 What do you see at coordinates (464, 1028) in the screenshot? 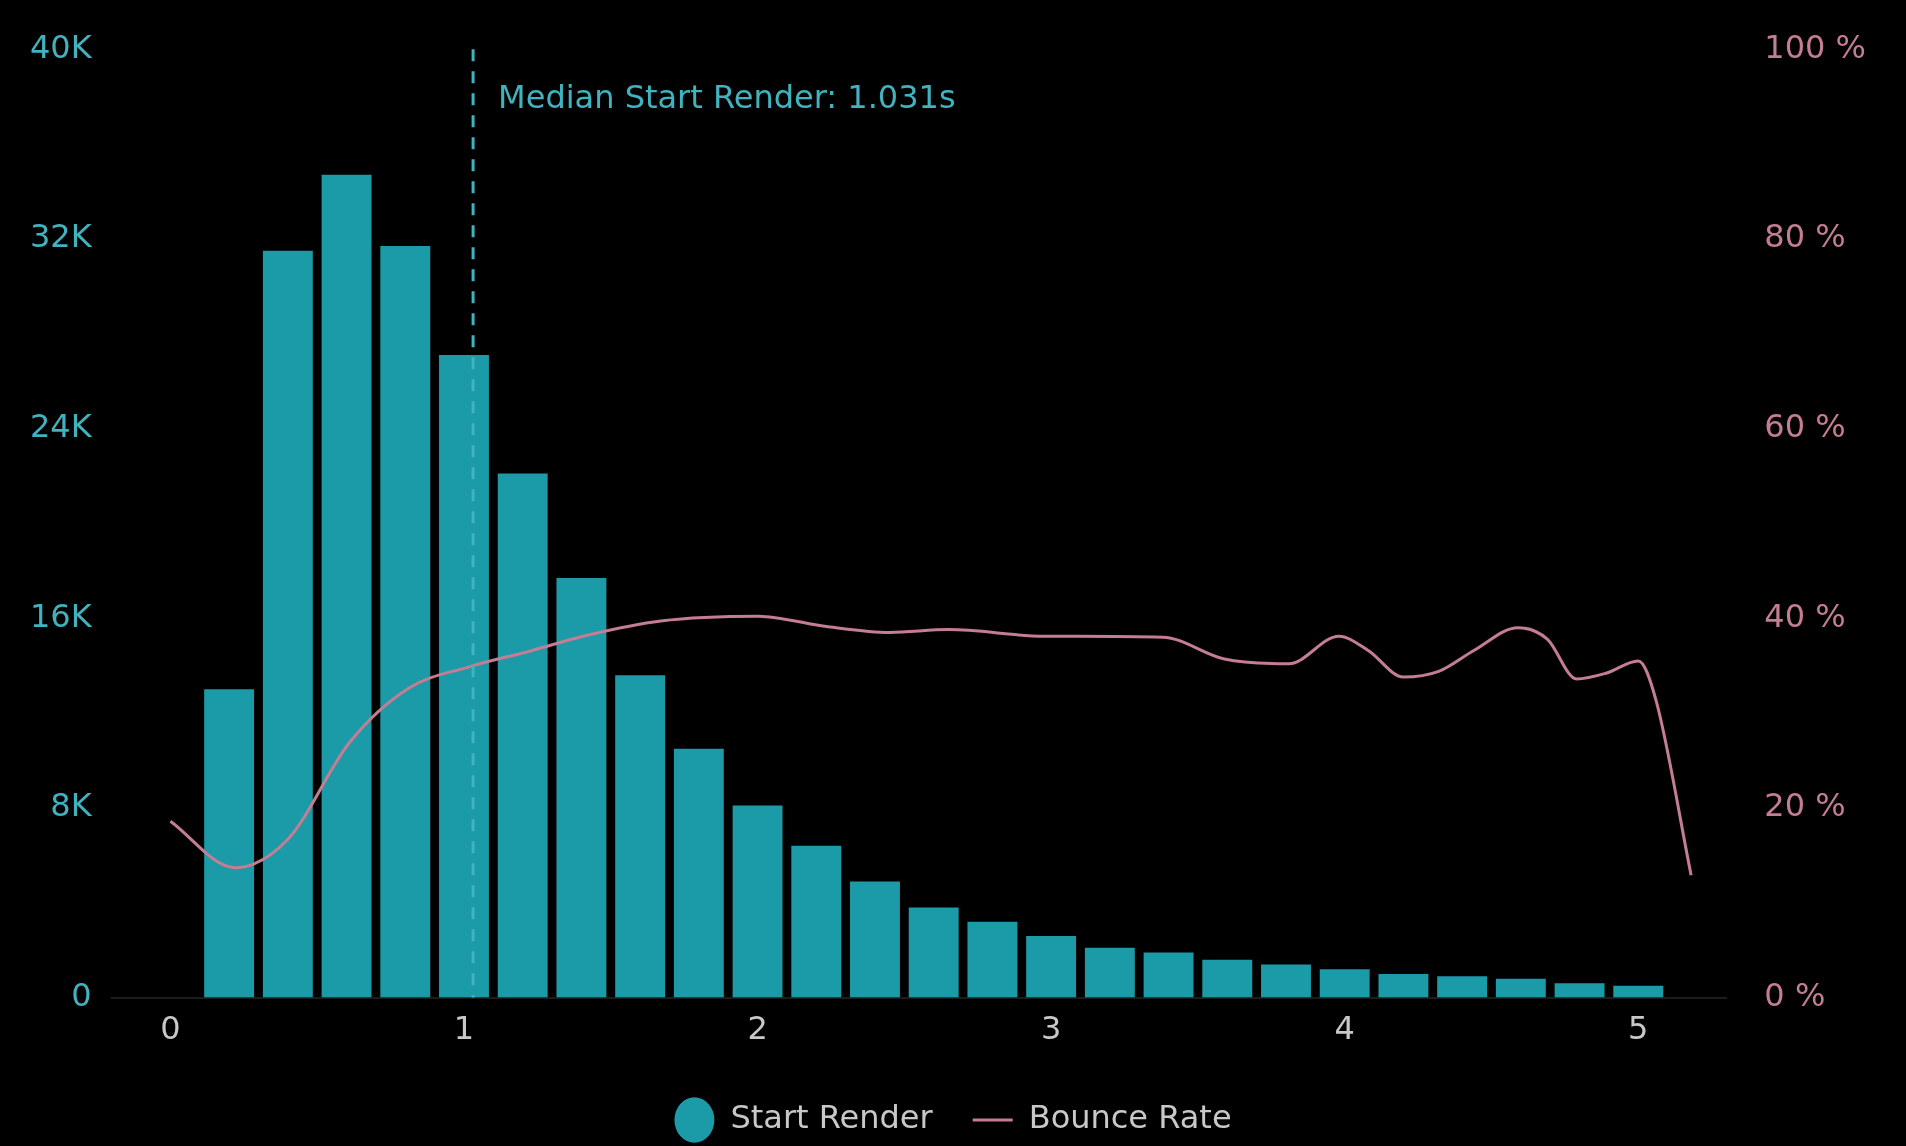
I see `x-tick-label: 1` at bounding box center [464, 1028].